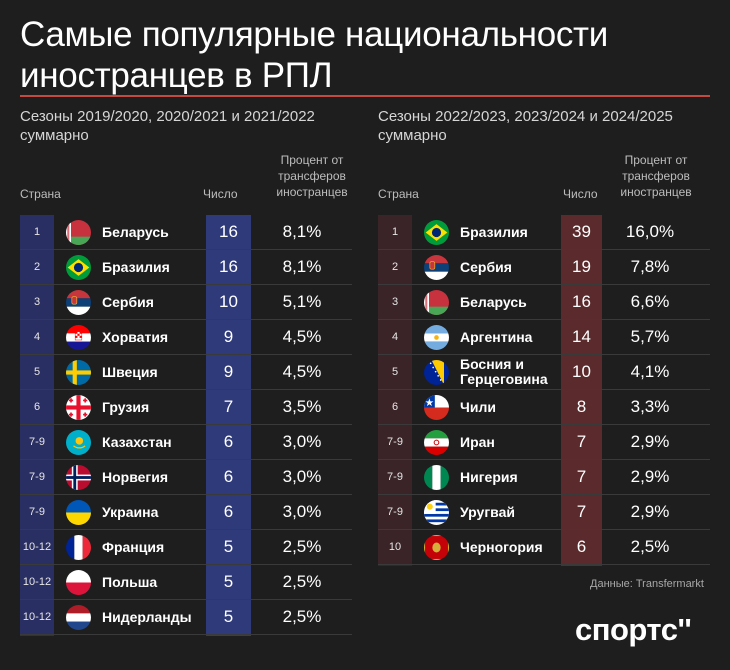 The image size is (730, 670). I want to click on uruguay-flag-icon, so click(436, 512).